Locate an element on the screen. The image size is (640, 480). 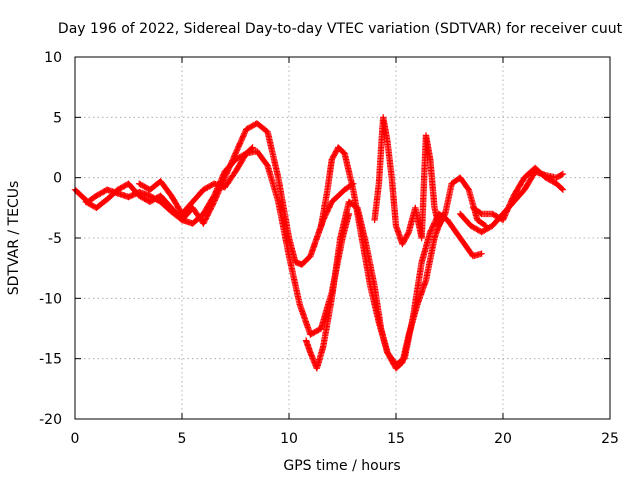
series-trace-e is located at coordinates (430, 181).